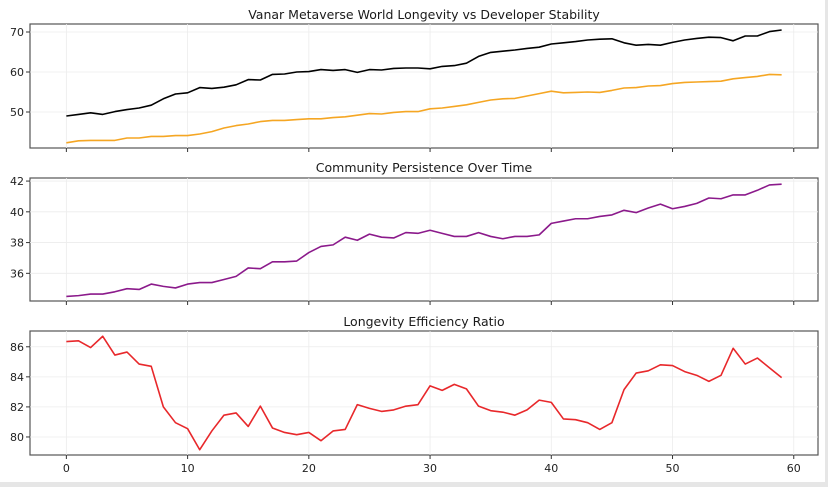  What do you see at coordinates (17, 72) in the screenshot?
I see `y-tick-label: 60` at bounding box center [17, 72].